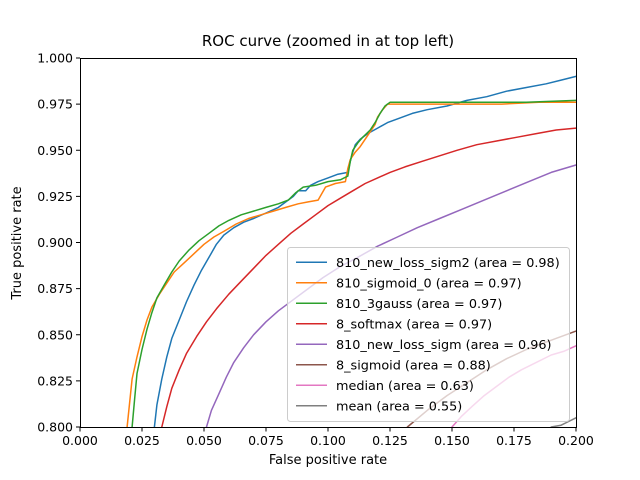 The width and height of the screenshot is (640, 480). I want to click on x-tick-label: 0.025, so click(142, 440).